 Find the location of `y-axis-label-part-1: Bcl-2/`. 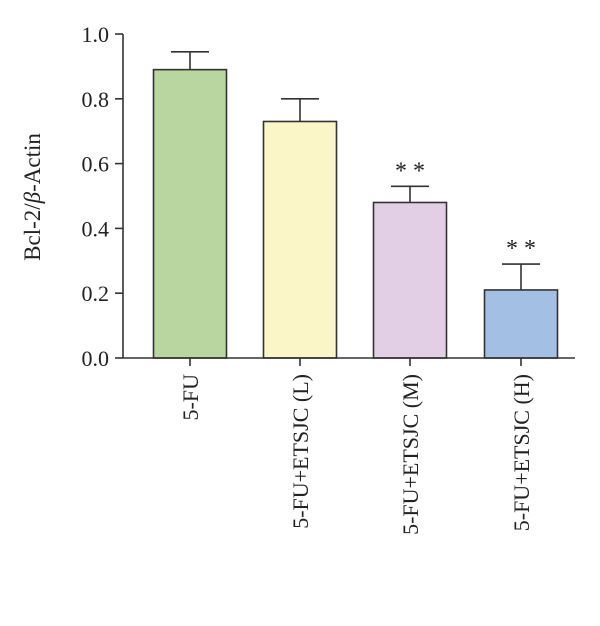

y-axis-label-part-1: Bcl-2/ is located at coordinates (32, 232).